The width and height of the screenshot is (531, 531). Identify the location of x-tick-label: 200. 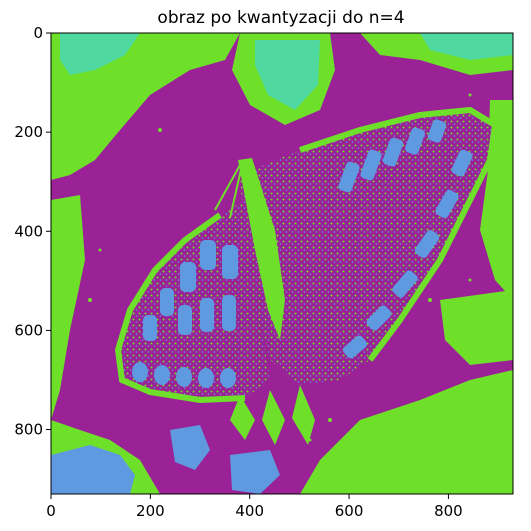
(150, 511).